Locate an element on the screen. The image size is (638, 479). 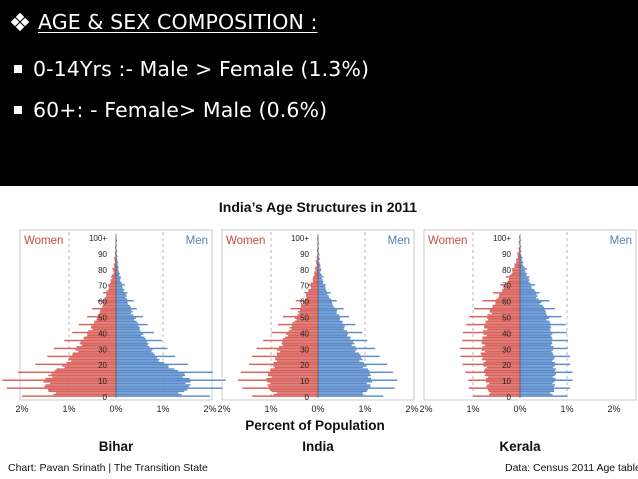
age-tick-label: 0 is located at coordinates (105, 397).